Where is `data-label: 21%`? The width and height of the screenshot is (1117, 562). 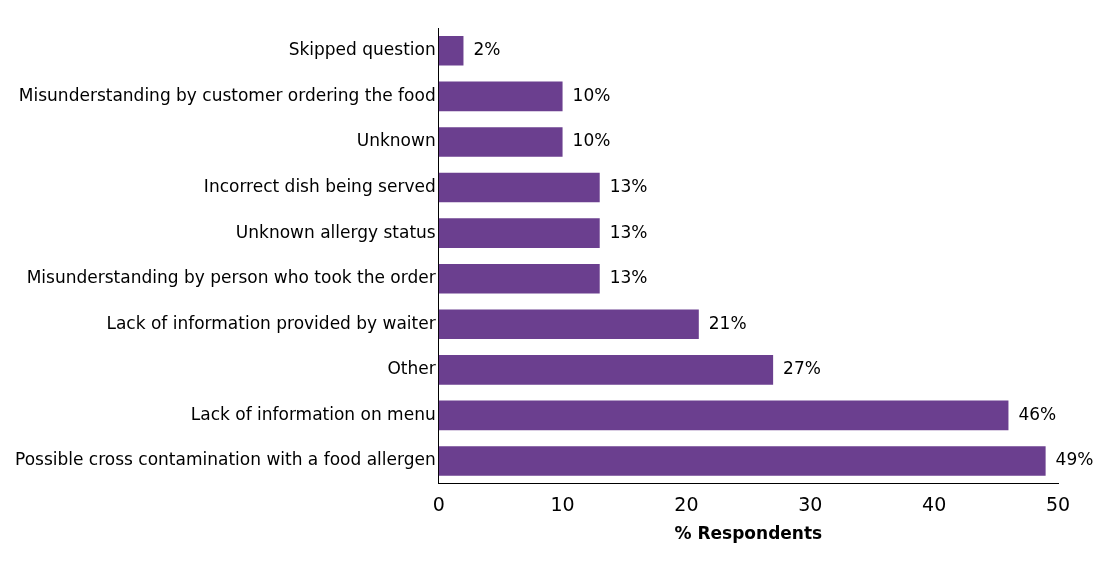 data-label: 21% is located at coordinates (727, 322).